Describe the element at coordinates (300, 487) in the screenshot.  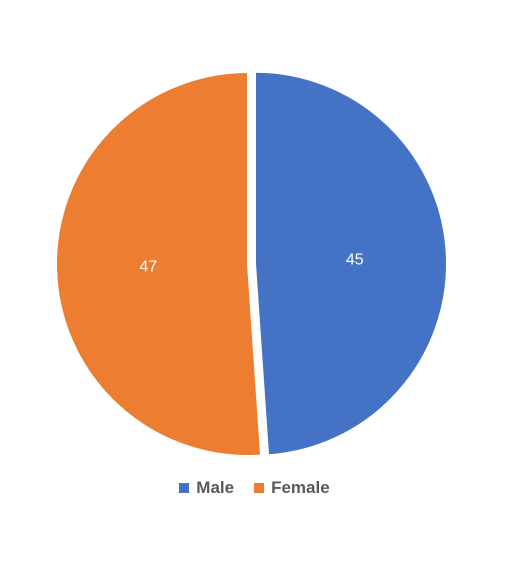
I see `legend-label-female: Female` at that location.